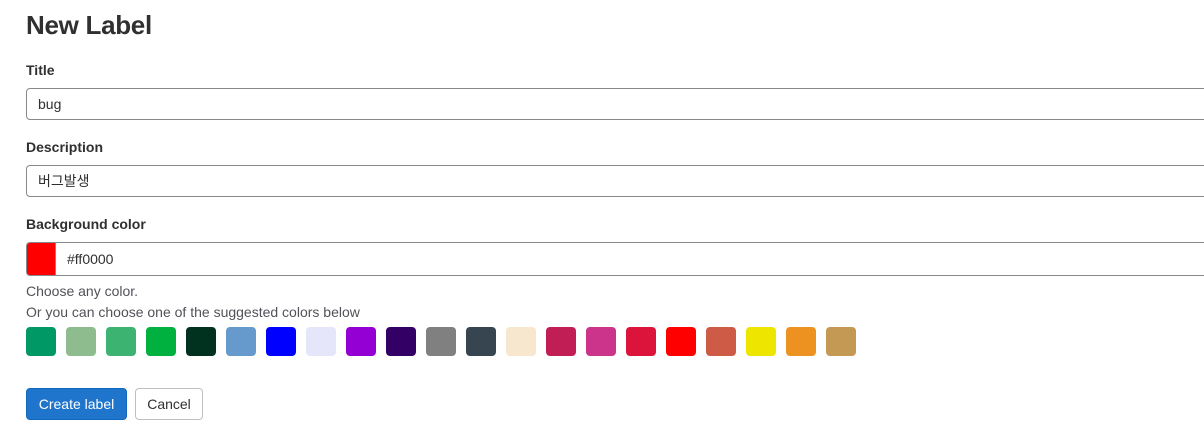  Describe the element at coordinates (82, 291) in the screenshot. I see `color-help-text: Choose any color.` at that location.